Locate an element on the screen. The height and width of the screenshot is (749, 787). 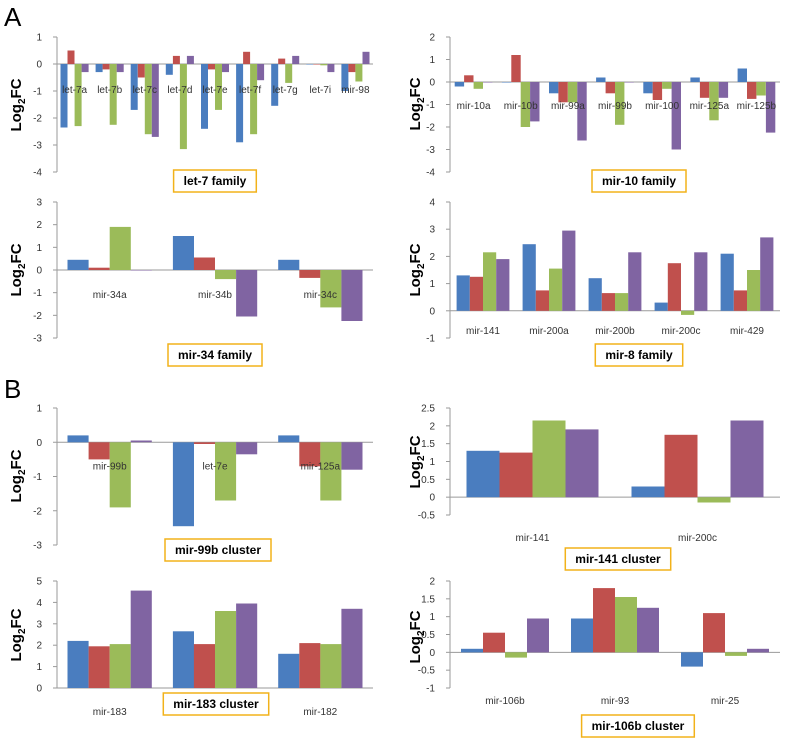
category-label: mir-34a is located at coordinates (110, 295).